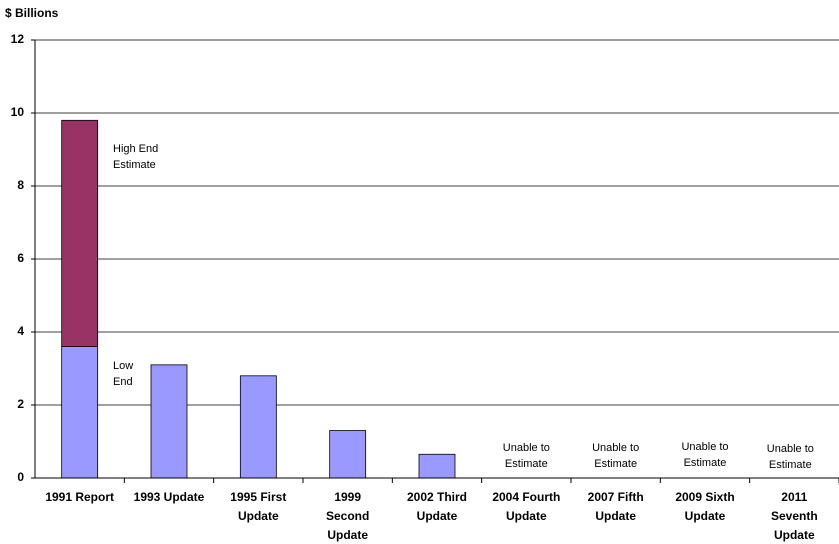 This screenshot has height=544, width=839. I want to click on annotation: High End, so click(135, 149).